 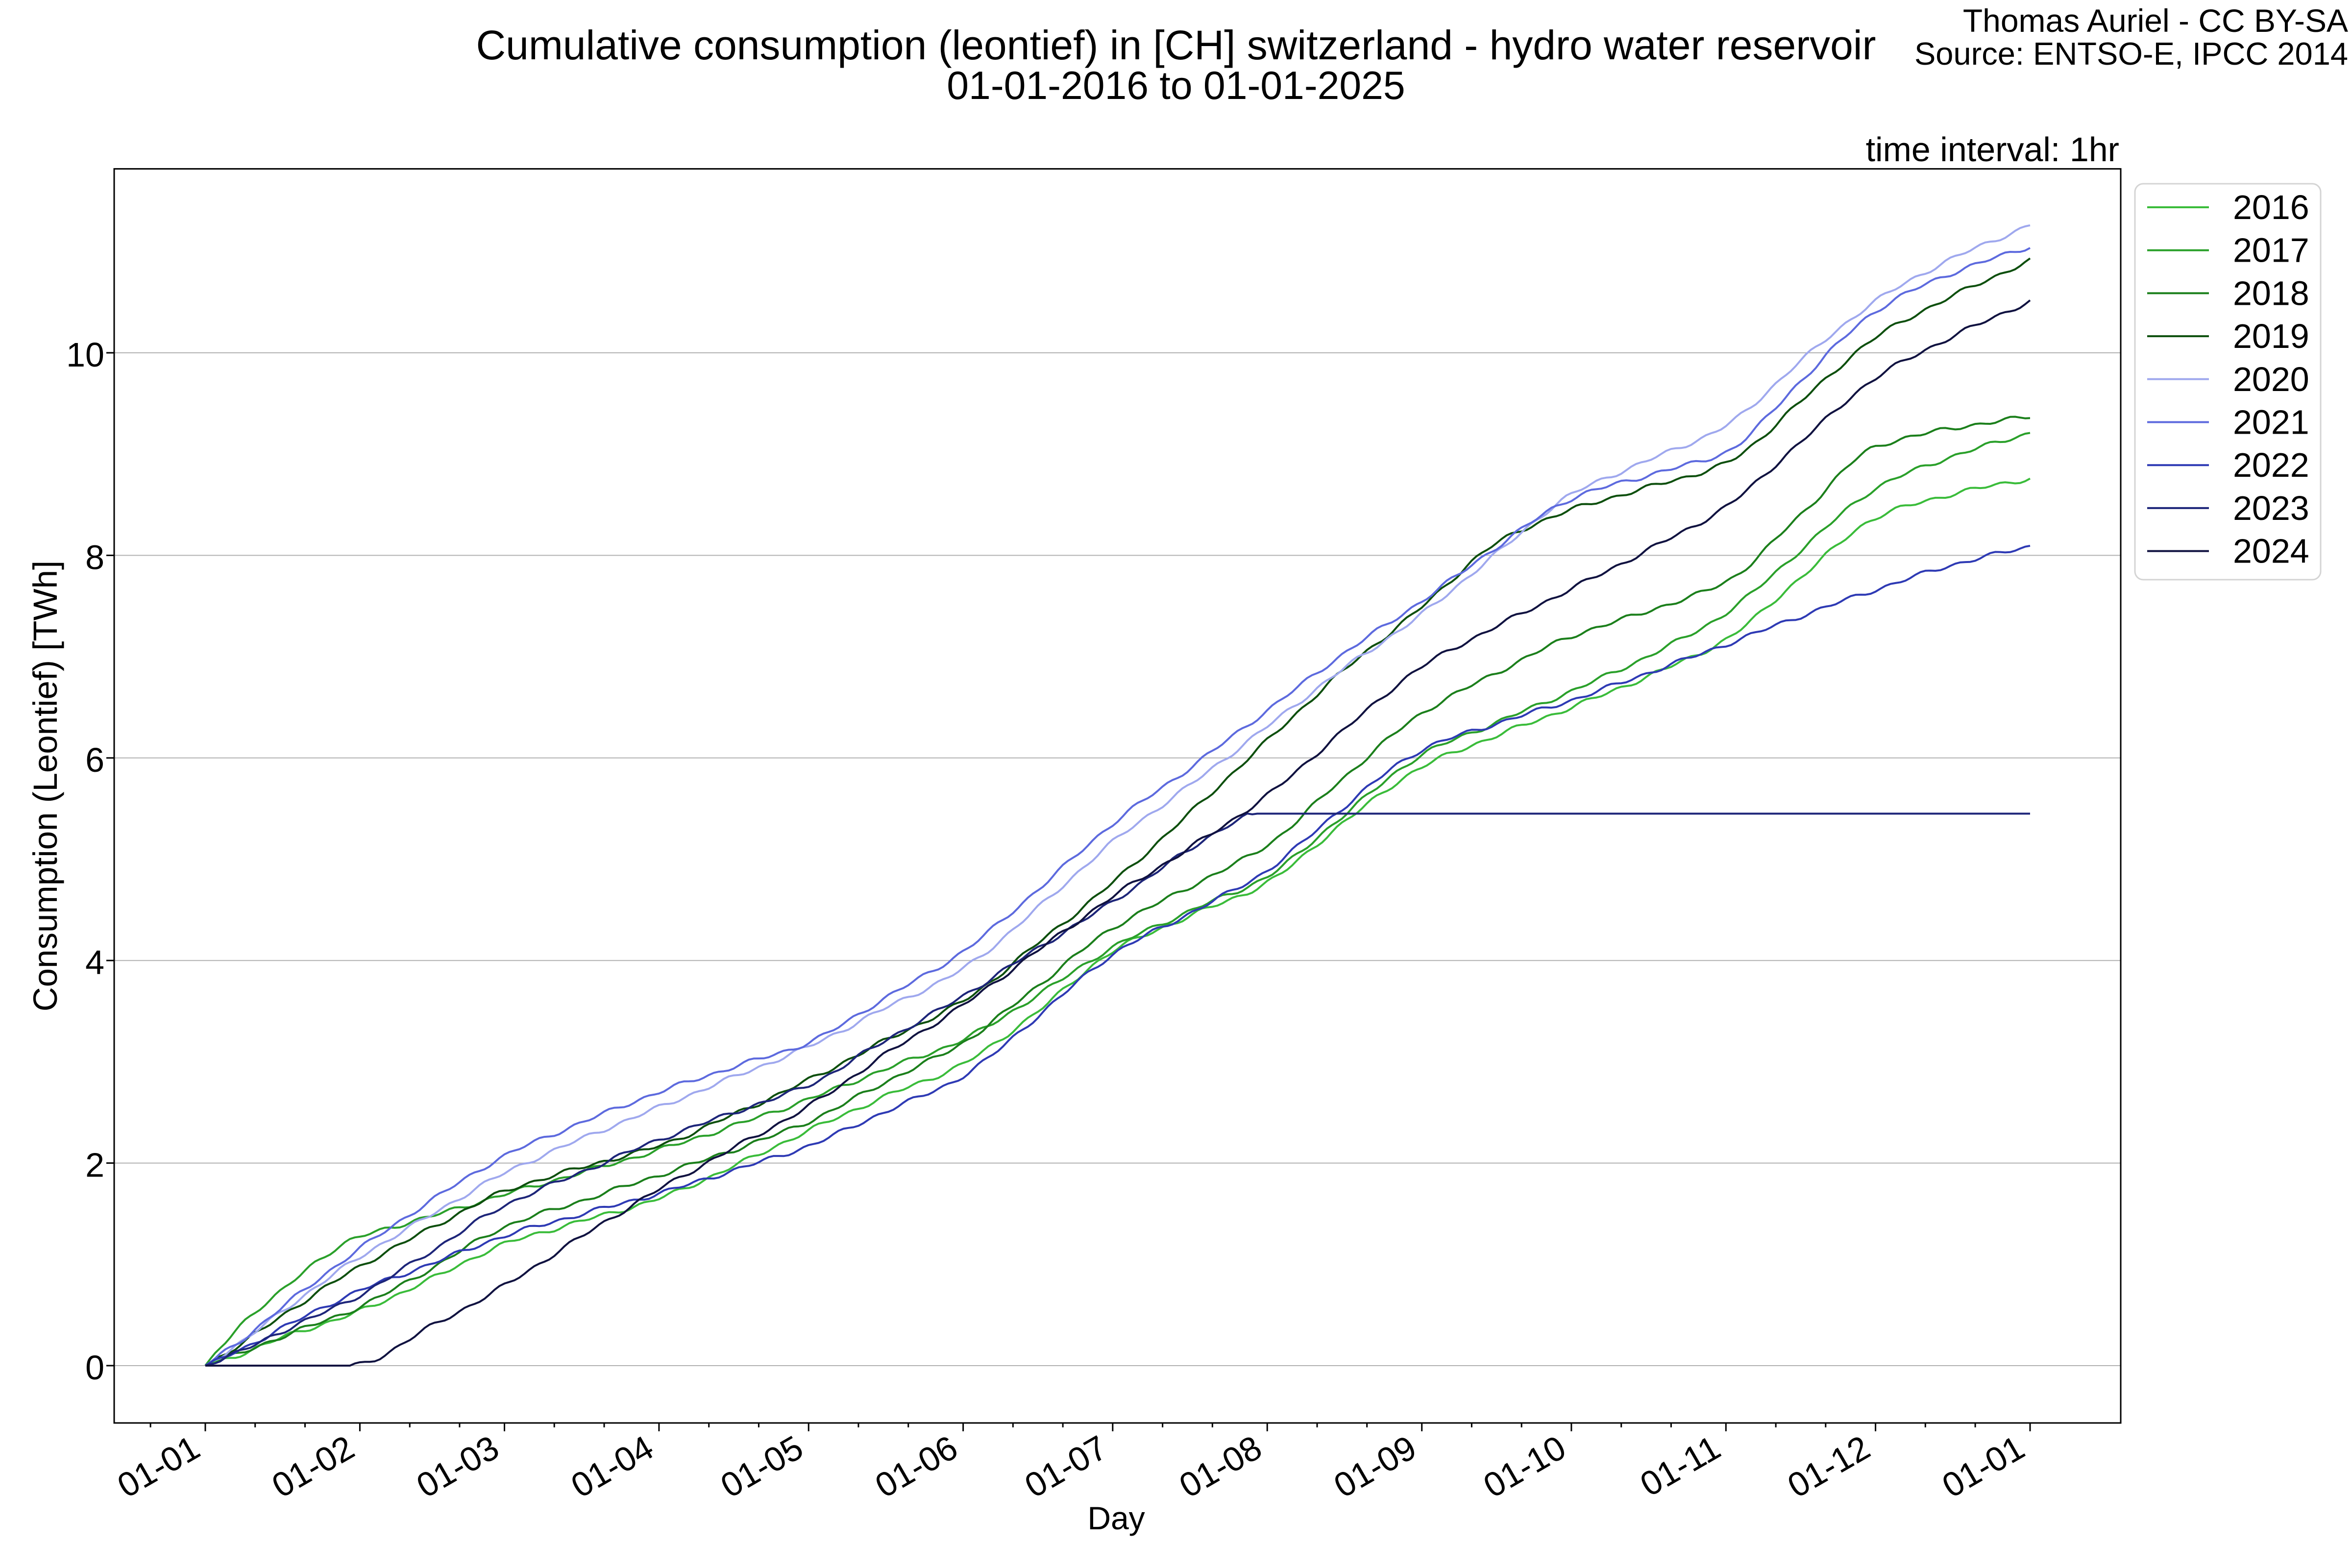 What do you see at coordinates (2271, 379) in the screenshot?
I see `svg-text: 2020` at bounding box center [2271, 379].